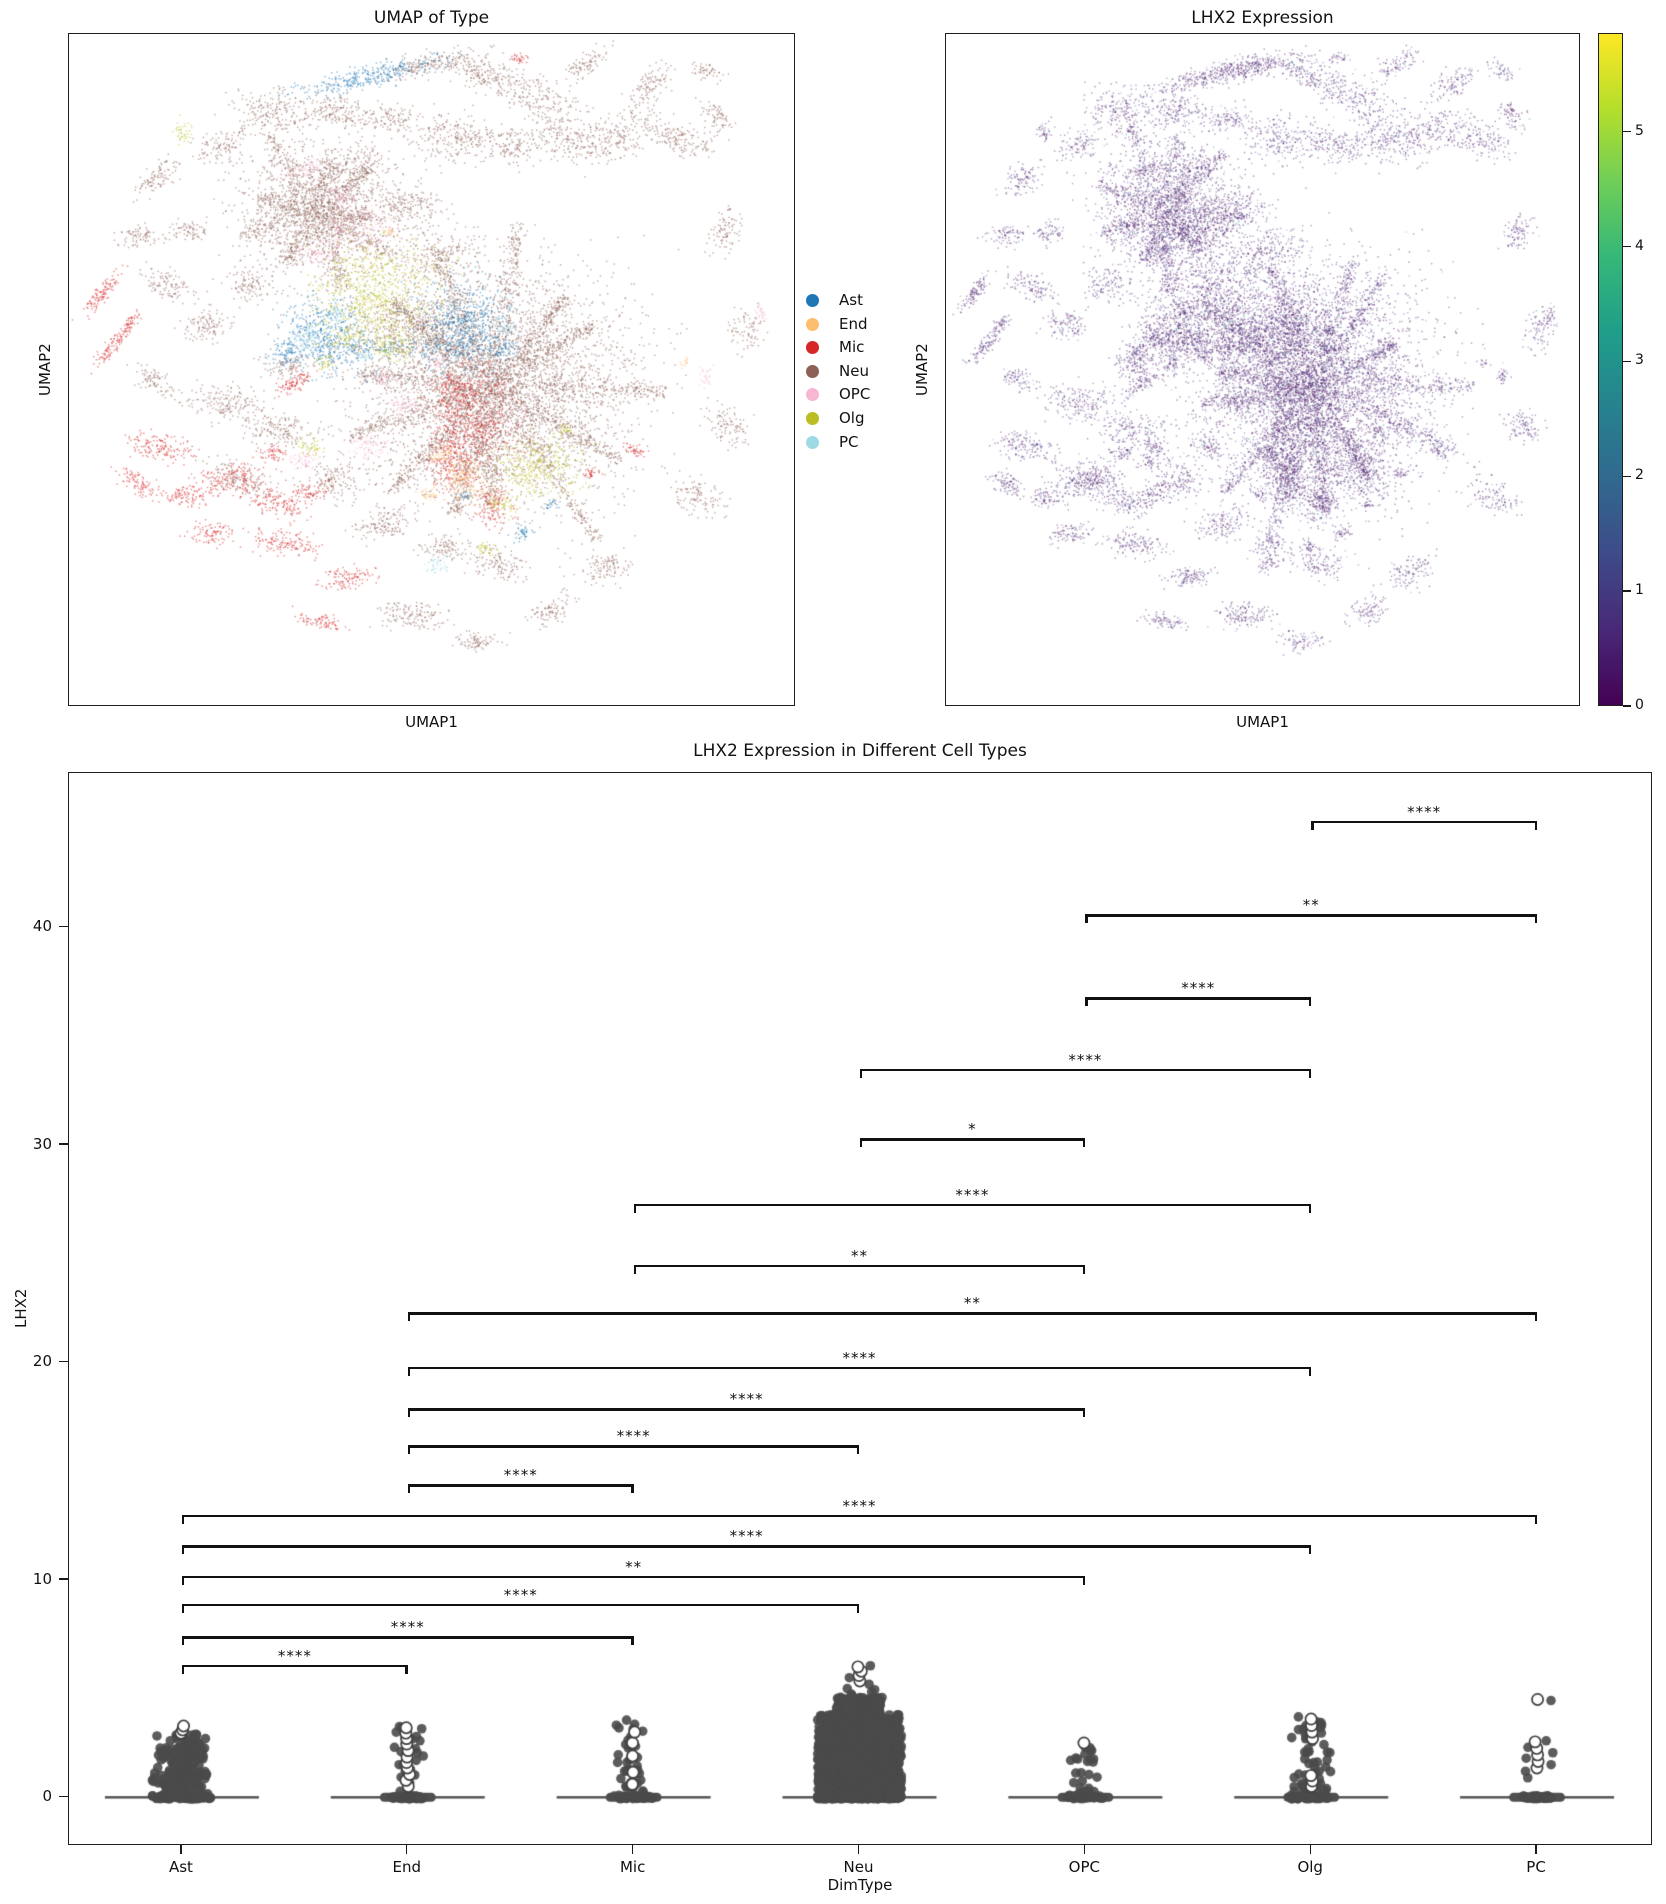 The height and width of the screenshot is (1904, 1666). Describe the element at coordinates (851, 300) in the screenshot. I see `legend-label: Ast` at that location.